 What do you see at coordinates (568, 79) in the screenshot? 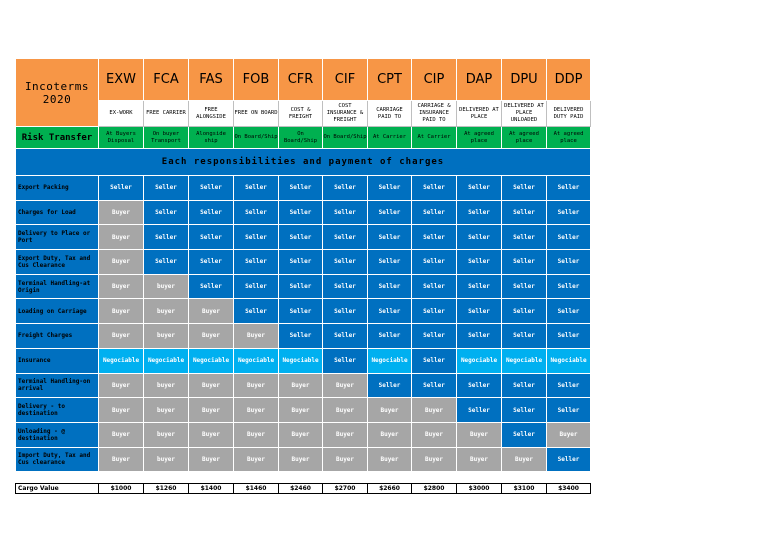
I see `term-code-ddp: DDP` at bounding box center [568, 79].